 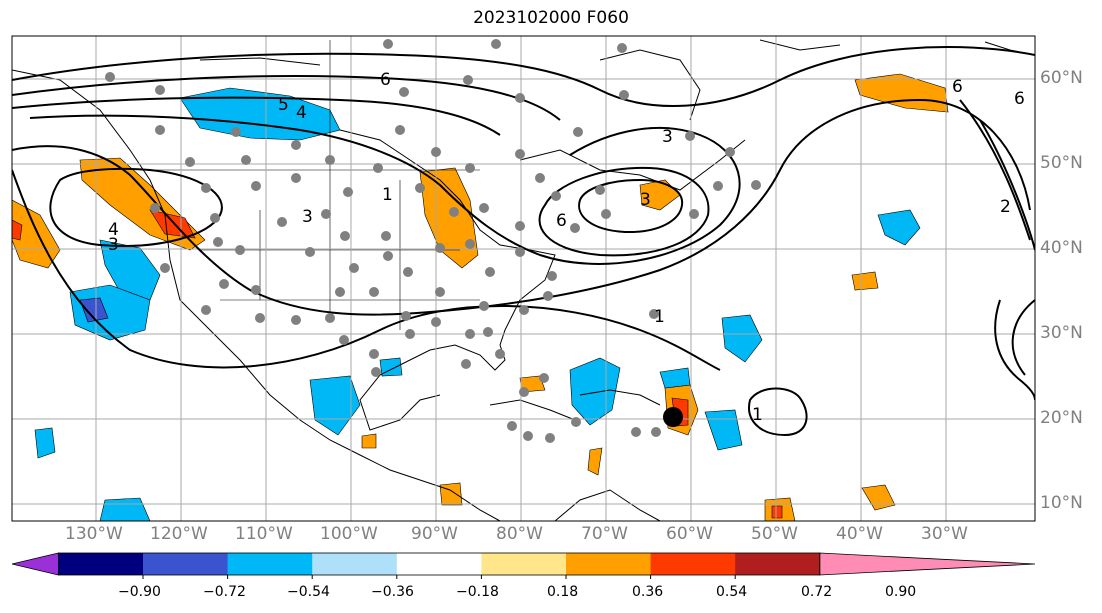 What do you see at coordinates (308, 592) in the screenshot?
I see `colorbar-tick-label: −0.54` at bounding box center [308, 592].